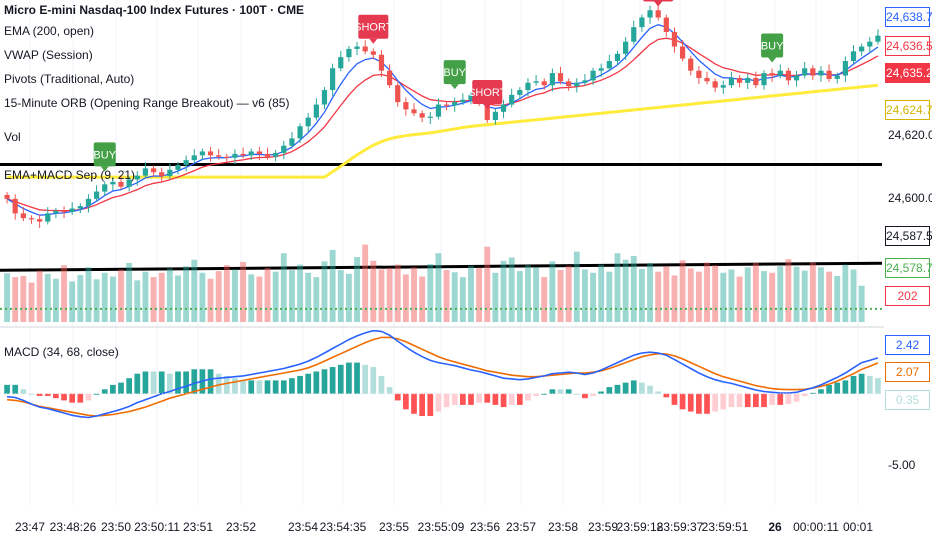  I want to click on legend-vwap: VWAP (Session), so click(48, 55).